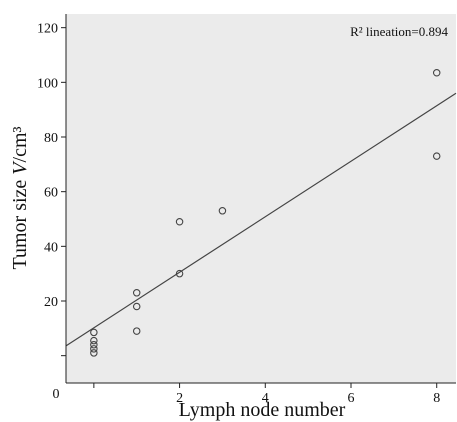 Image resolution: width=457 pixels, height=422 pixels. I want to click on y-axis-title-unit: /cm³, so click(20, 144).